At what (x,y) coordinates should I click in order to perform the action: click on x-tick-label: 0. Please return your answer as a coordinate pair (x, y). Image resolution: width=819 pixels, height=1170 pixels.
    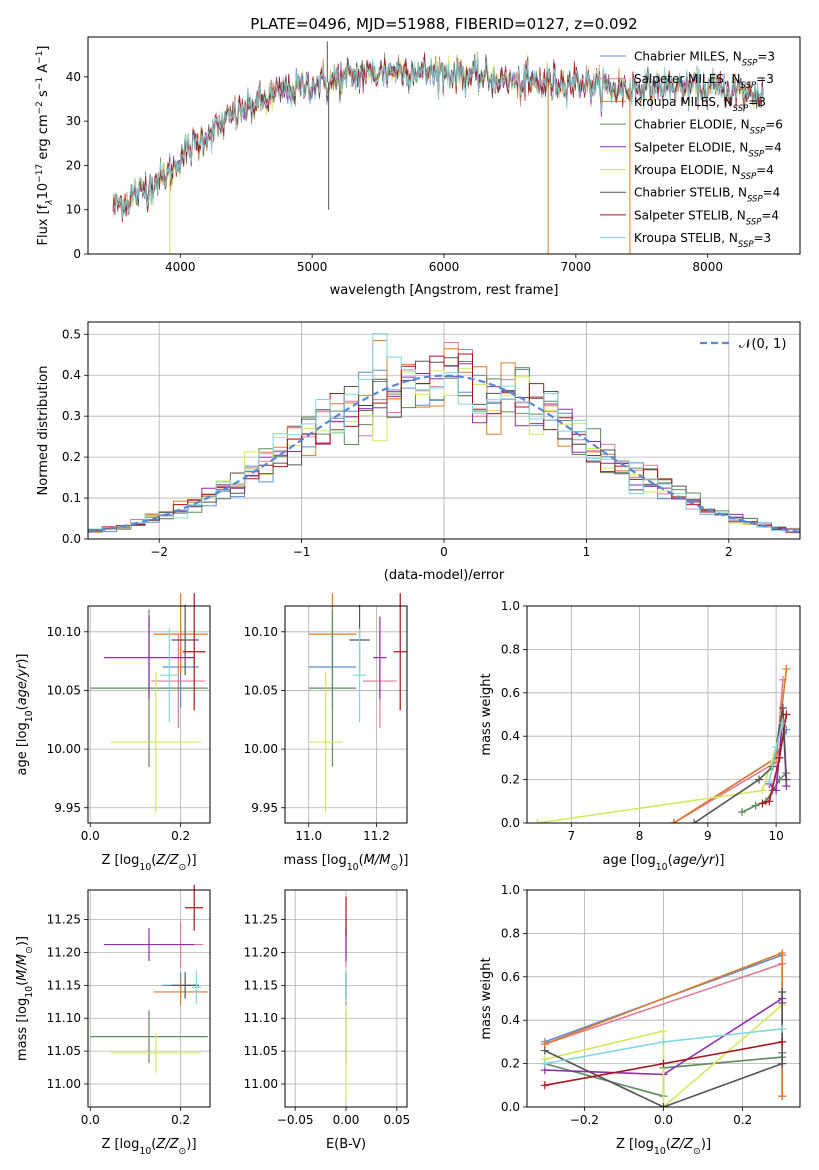
    Looking at the image, I should click on (444, 552).